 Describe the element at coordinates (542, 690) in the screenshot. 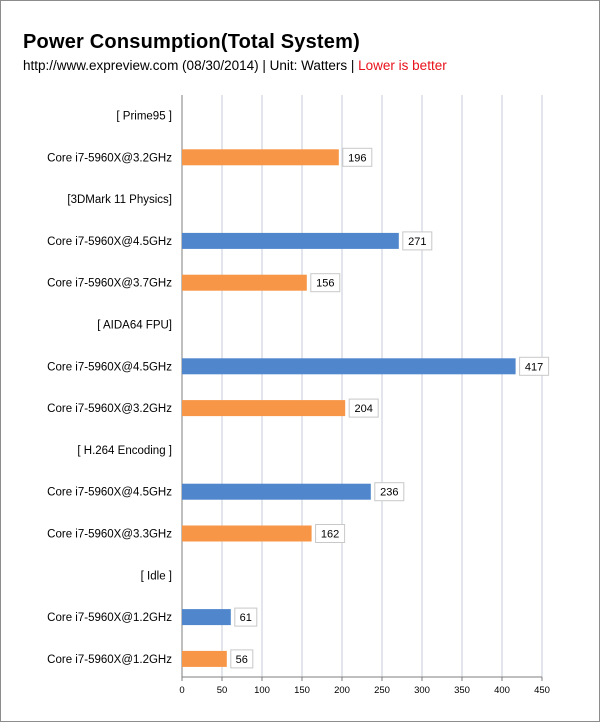

I see `x-tick-label: 450` at that location.